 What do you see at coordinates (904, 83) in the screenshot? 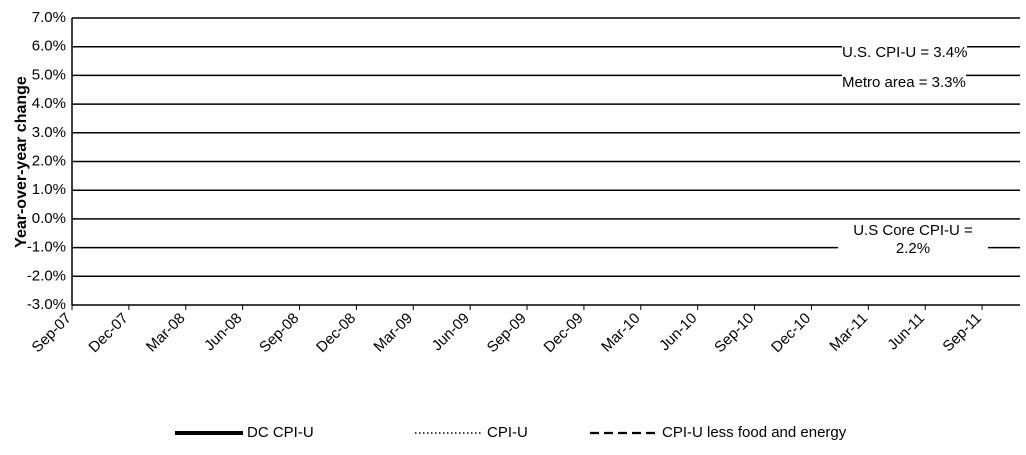
I see `annotation: Metro area = 3.3%` at bounding box center [904, 83].